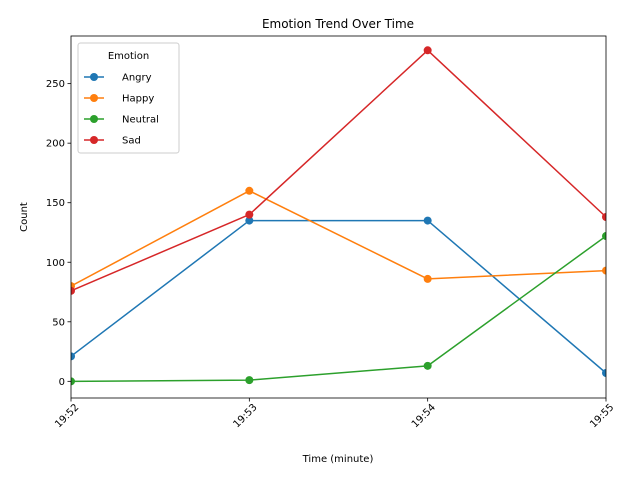  I want to click on x-tick-label: 19:53, so click(245, 416).